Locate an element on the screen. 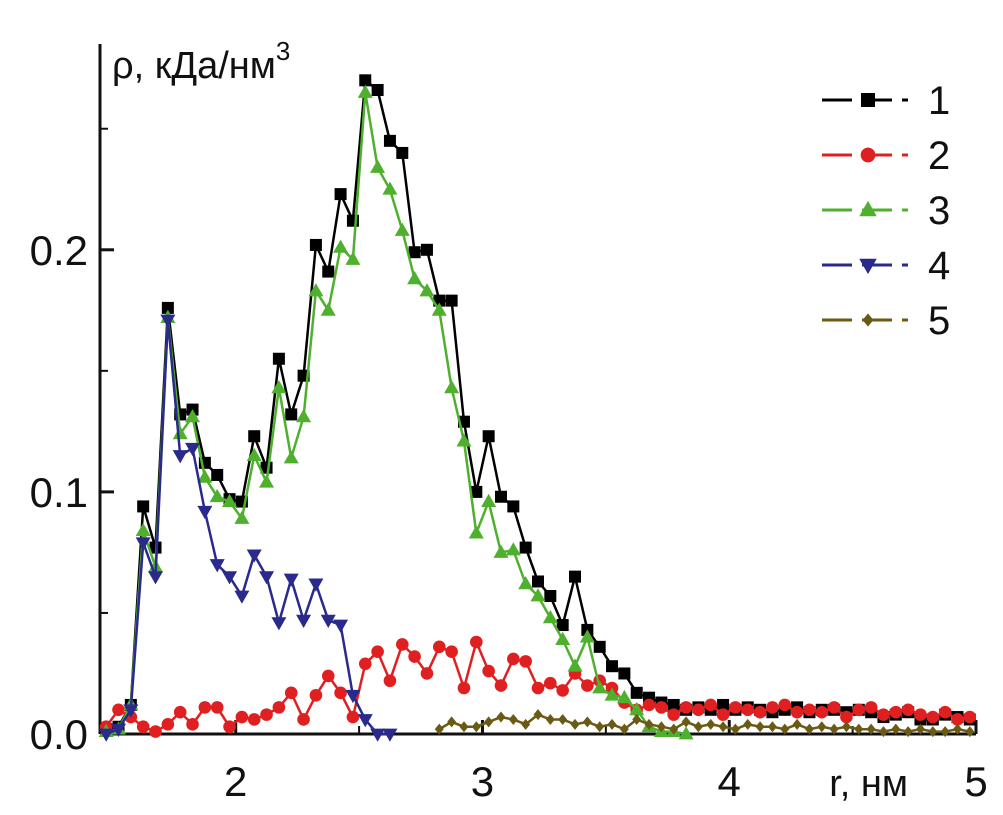 The height and width of the screenshot is (815, 1003). y-ticks: 0.0 0.1 0.2 is located at coordinates (72, 442).